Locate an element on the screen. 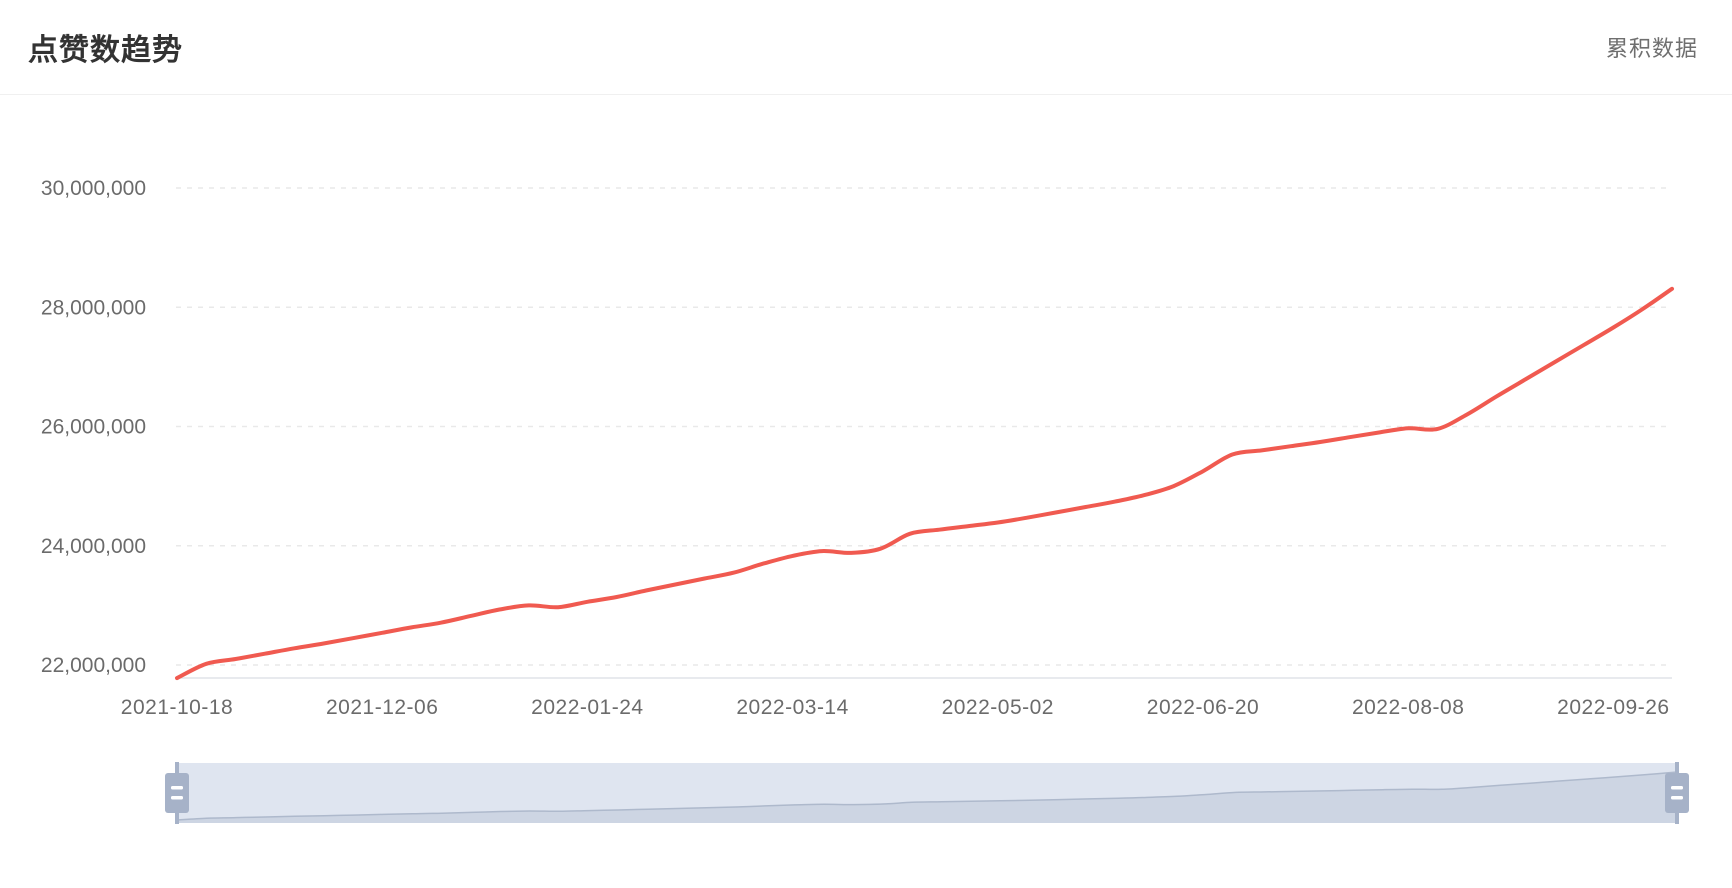 This screenshot has height=888, width=1732. y-axis-tick-label: 22,000,000 is located at coordinates (93, 665).